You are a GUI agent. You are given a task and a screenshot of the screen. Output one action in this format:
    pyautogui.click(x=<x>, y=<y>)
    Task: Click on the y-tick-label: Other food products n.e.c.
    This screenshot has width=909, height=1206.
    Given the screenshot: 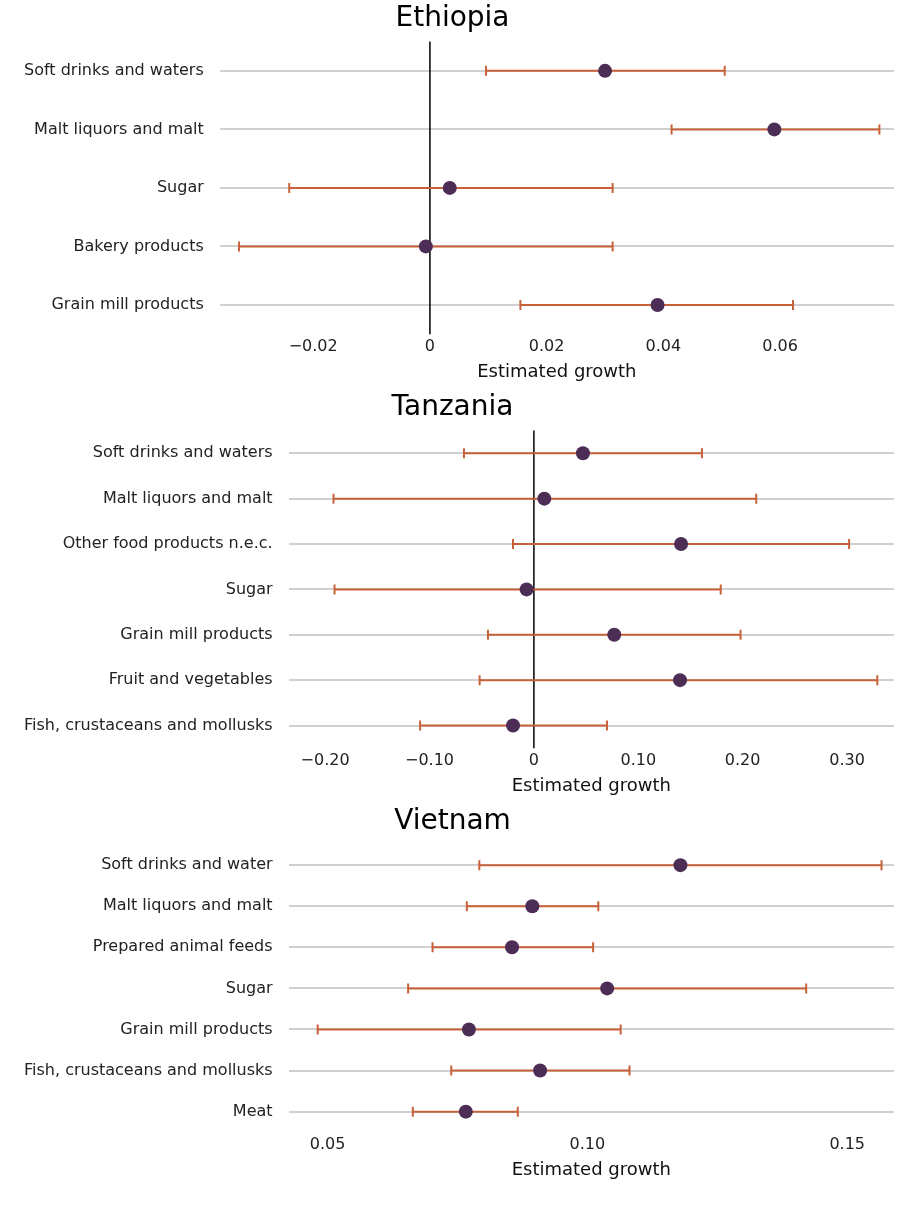 What is the action you would take?
    pyautogui.click(x=167, y=543)
    